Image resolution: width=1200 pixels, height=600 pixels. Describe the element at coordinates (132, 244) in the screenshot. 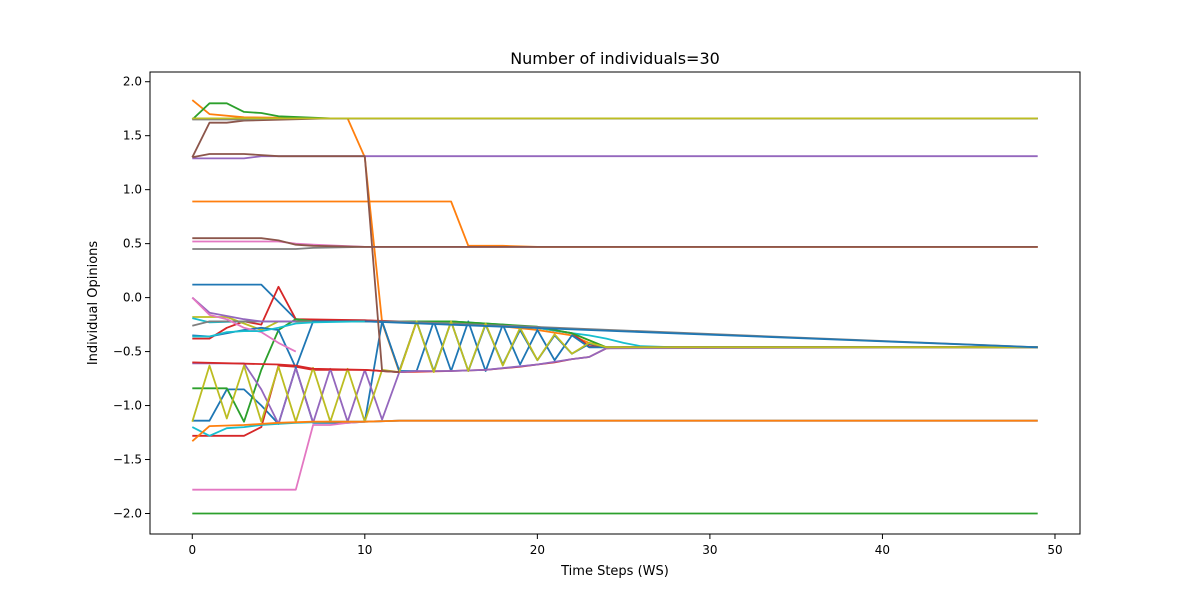

I see `y-tick-label: 0.5` at that location.